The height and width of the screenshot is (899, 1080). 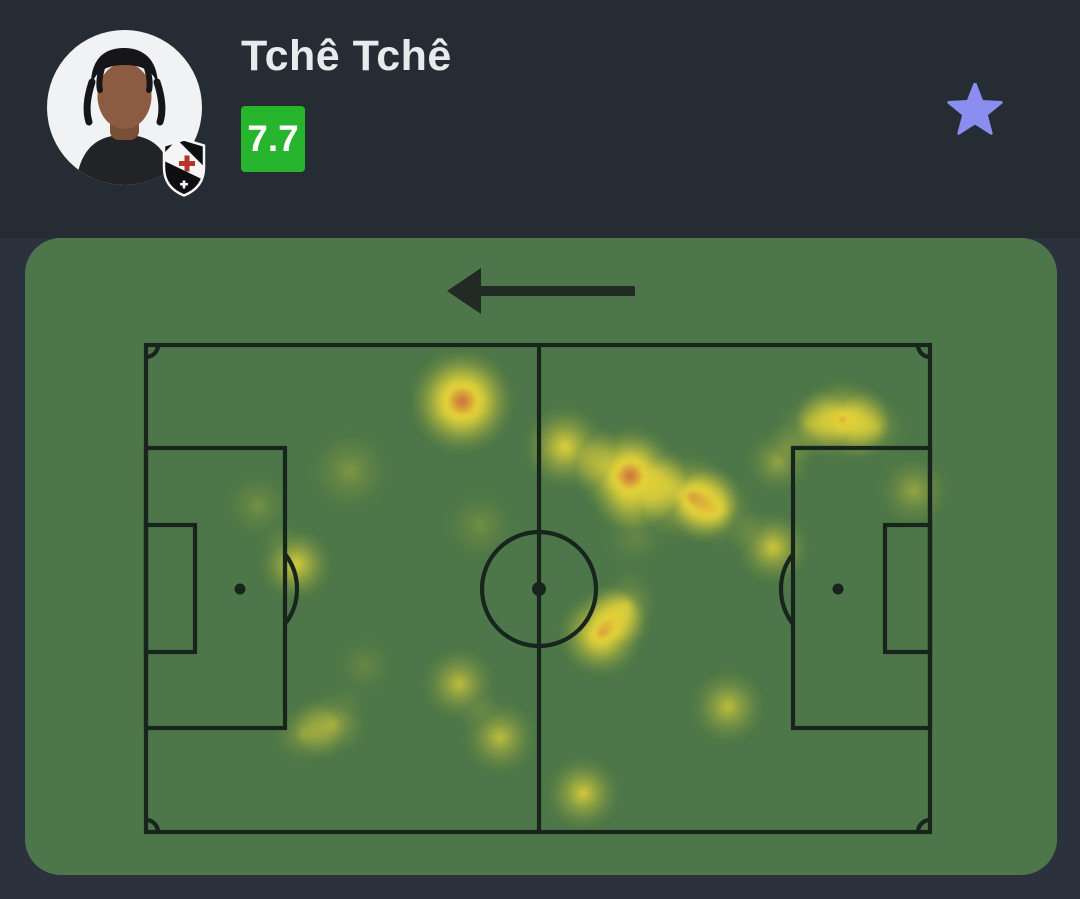 What do you see at coordinates (291, 589) in the screenshot?
I see `left-penalty-arc` at bounding box center [291, 589].